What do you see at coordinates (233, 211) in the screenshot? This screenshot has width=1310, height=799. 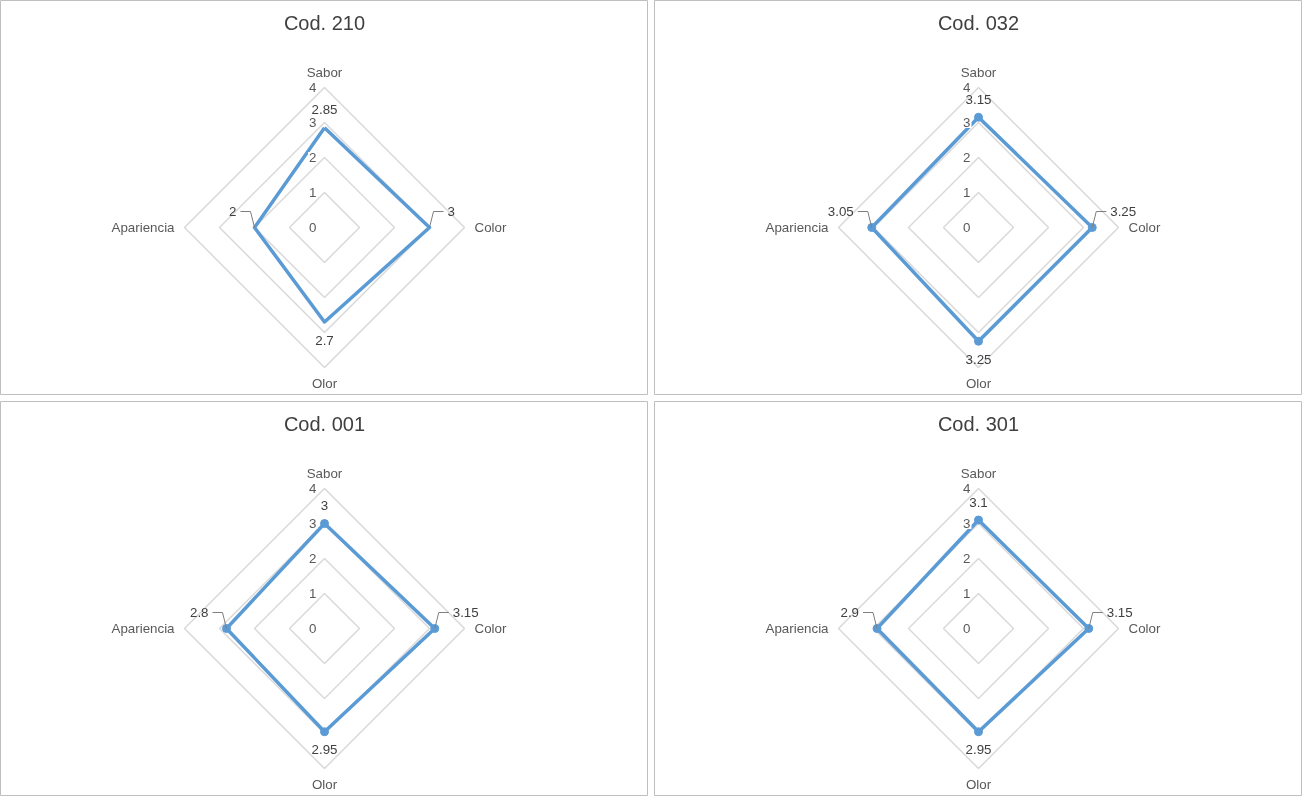 I see `data-label: 2` at bounding box center [233, 211].